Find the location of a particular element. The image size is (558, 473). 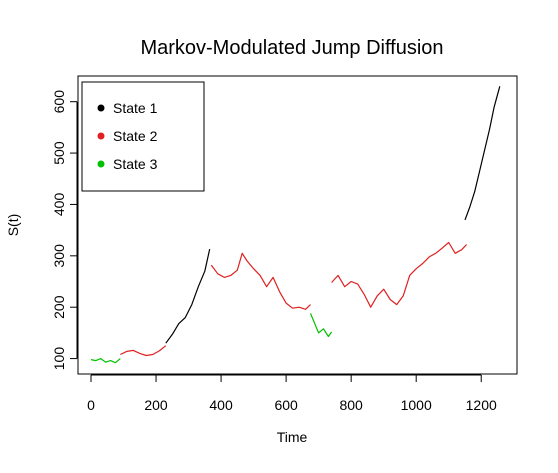

y-tick-label: 500 is located at coordinates (59, 153).